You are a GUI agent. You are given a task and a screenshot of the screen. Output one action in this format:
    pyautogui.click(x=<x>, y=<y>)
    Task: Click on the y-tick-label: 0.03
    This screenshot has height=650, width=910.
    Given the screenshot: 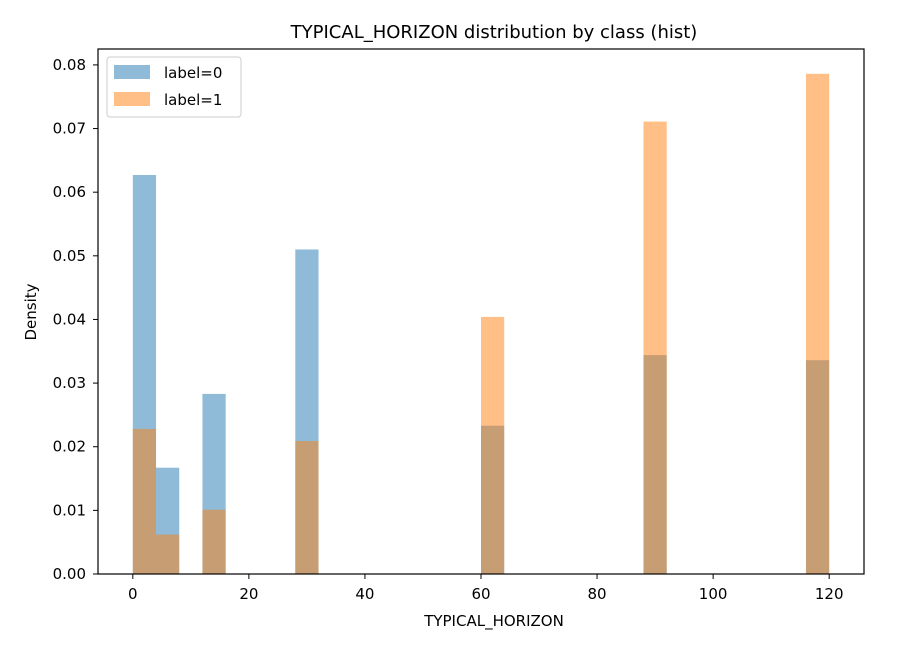 What is the action you would take?
    pyautogui.click(x=69, y=383)
    